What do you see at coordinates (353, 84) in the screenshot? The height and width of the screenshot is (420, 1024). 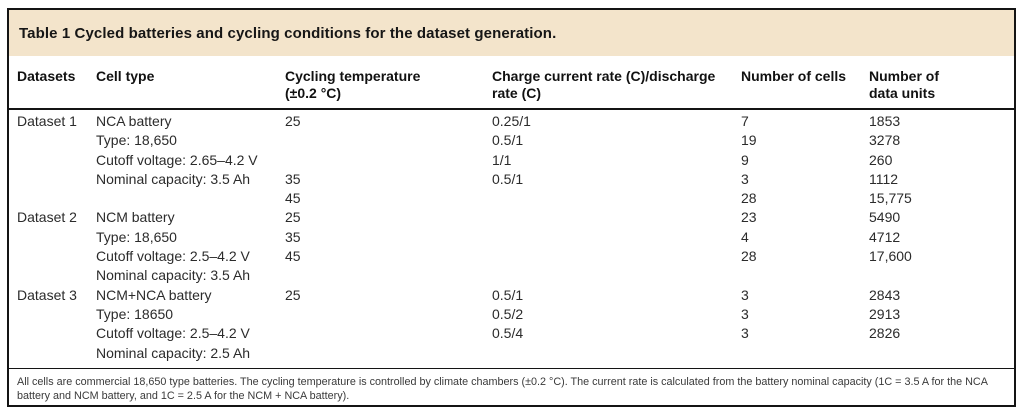 I see `column-header-cycling-temperature: Cycling temperature (±0.2 °C)` at bounding box center [353, 84].